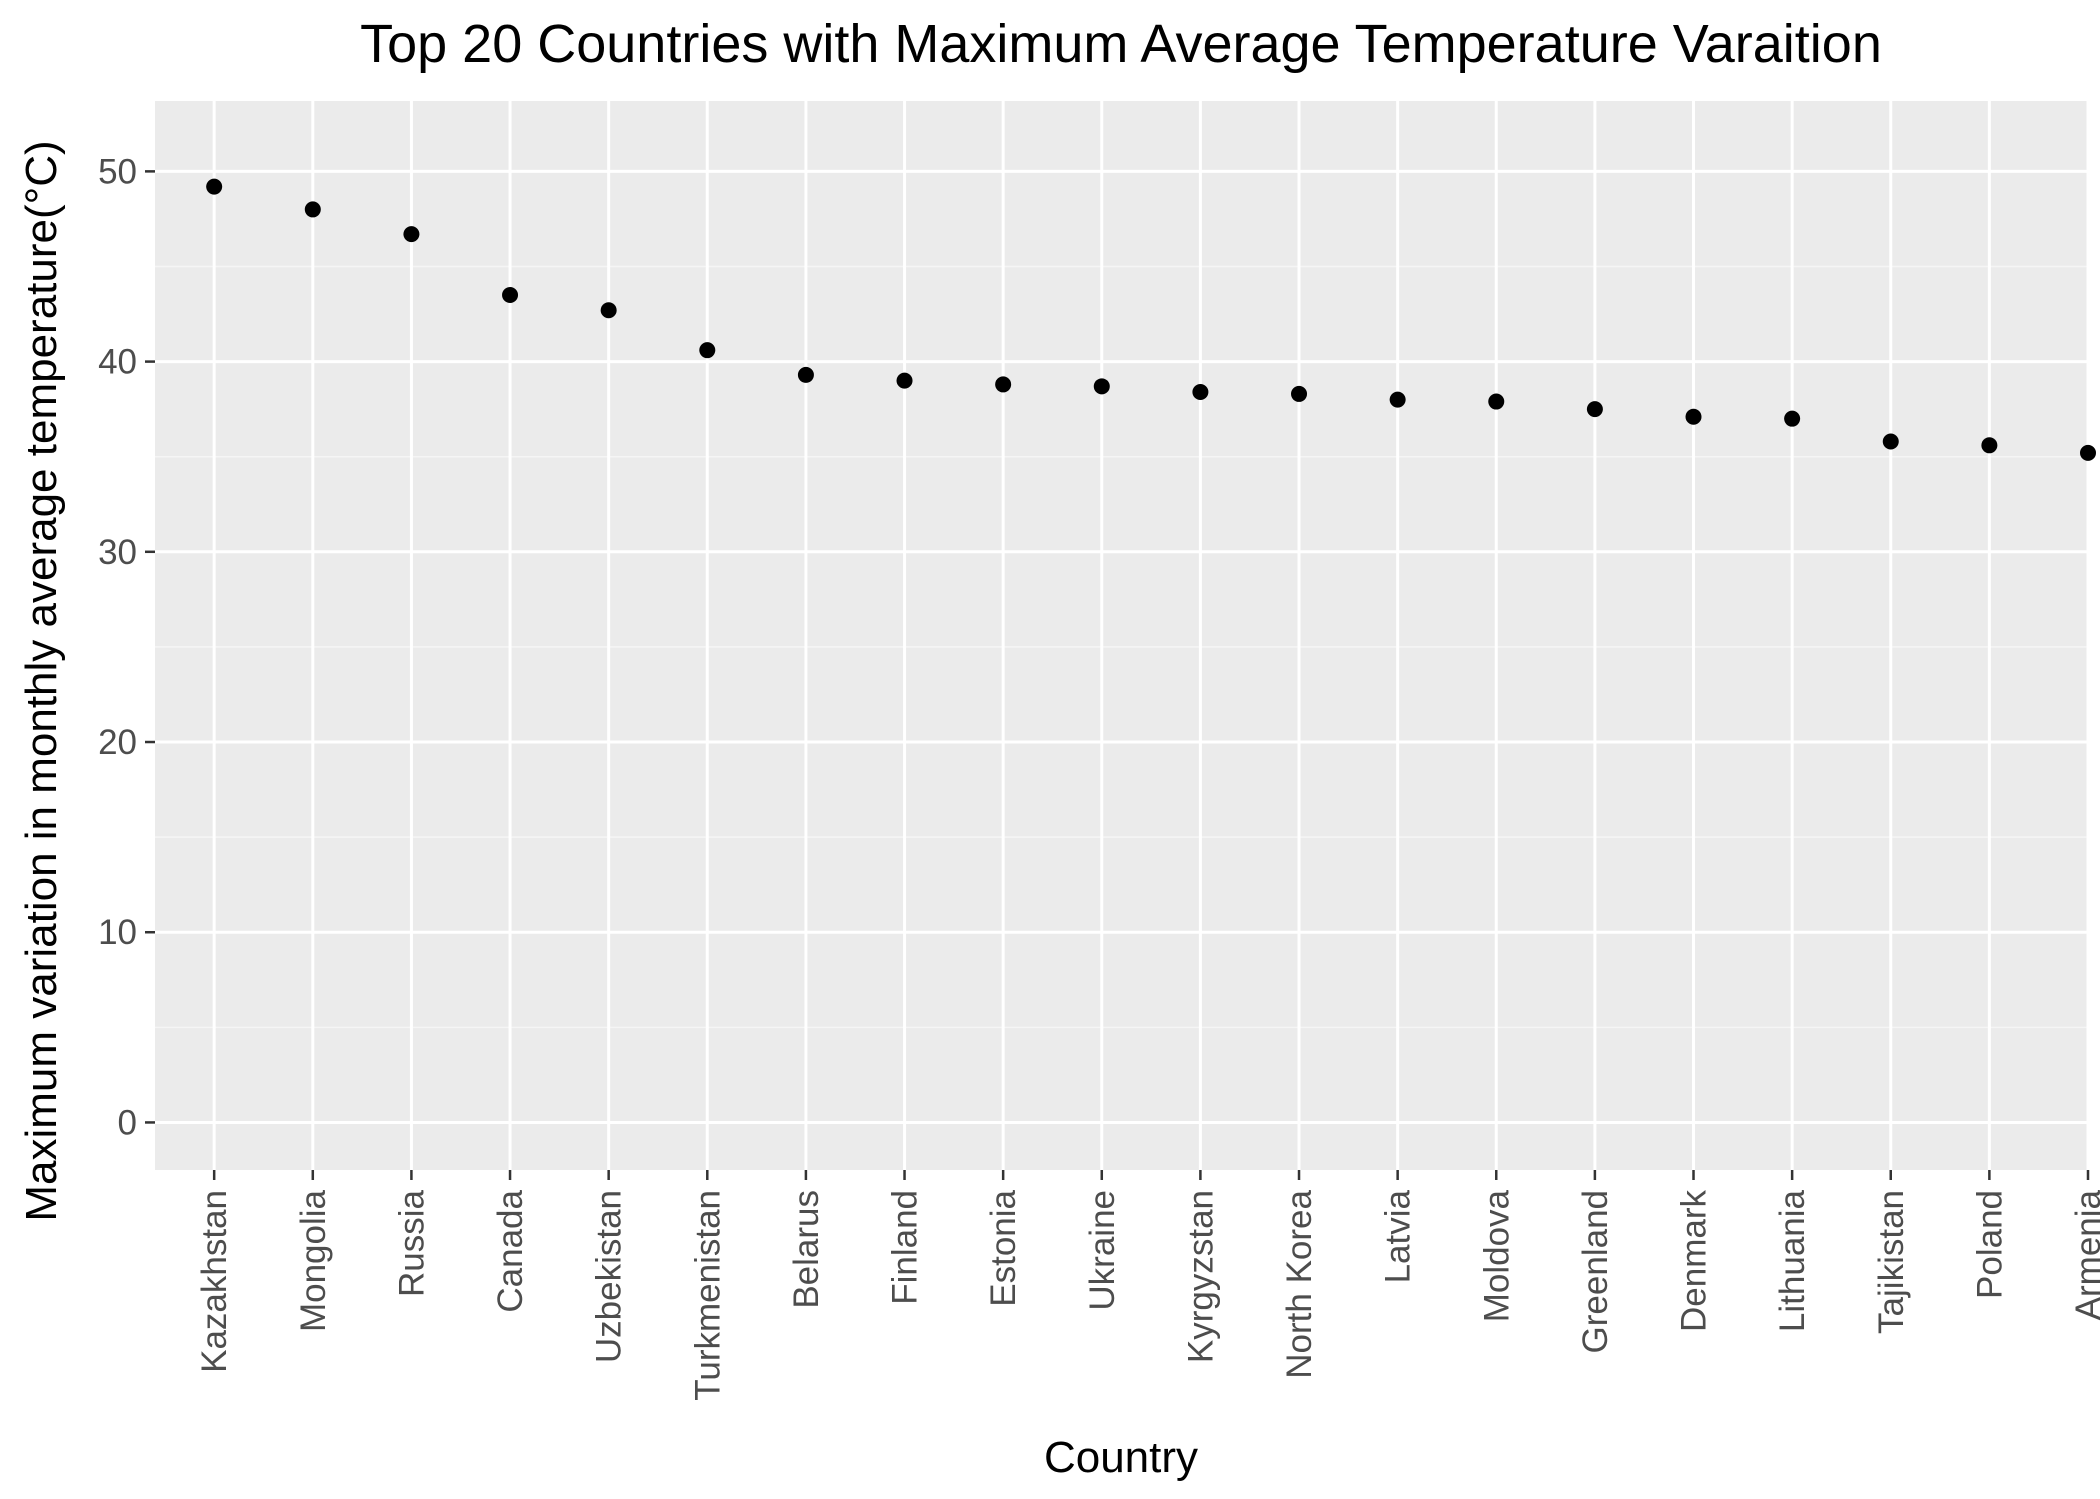 This screenshot has height=1499, width=2100. I want to click on x-tick-label: Tajikistan, so click(1891, 1262).